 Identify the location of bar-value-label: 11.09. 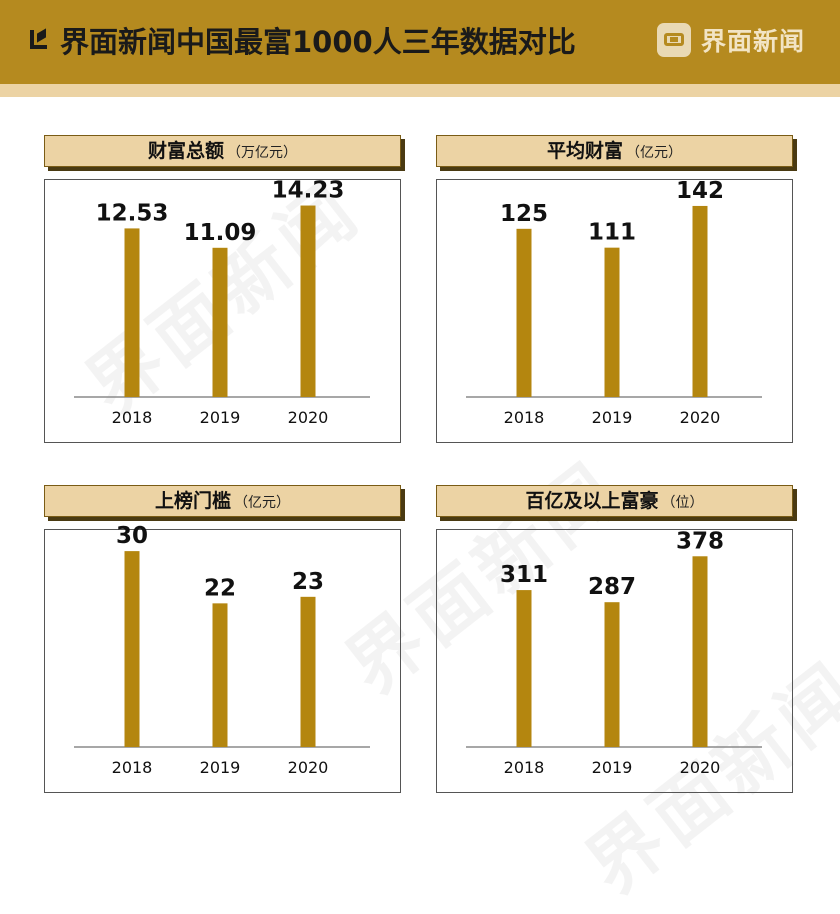
(220, 233).